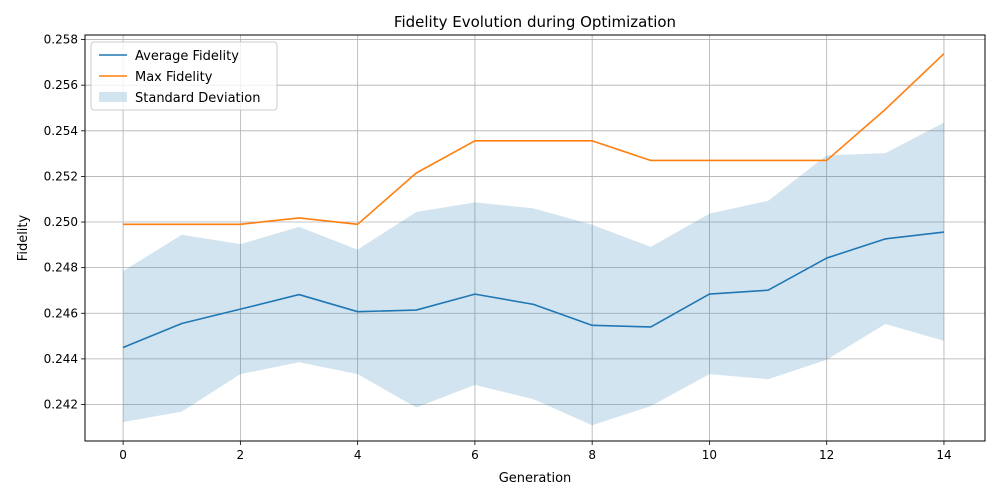  I want to click on x-tick-label: 0, so click(123, 455).